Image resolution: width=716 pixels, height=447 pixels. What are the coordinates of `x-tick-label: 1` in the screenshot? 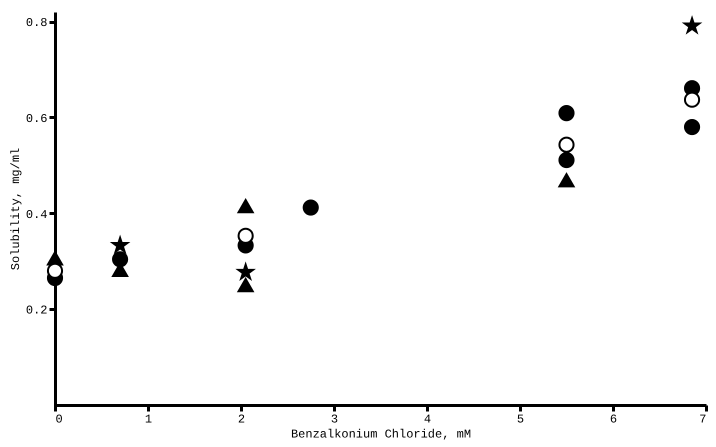 It's located at (148, 419).